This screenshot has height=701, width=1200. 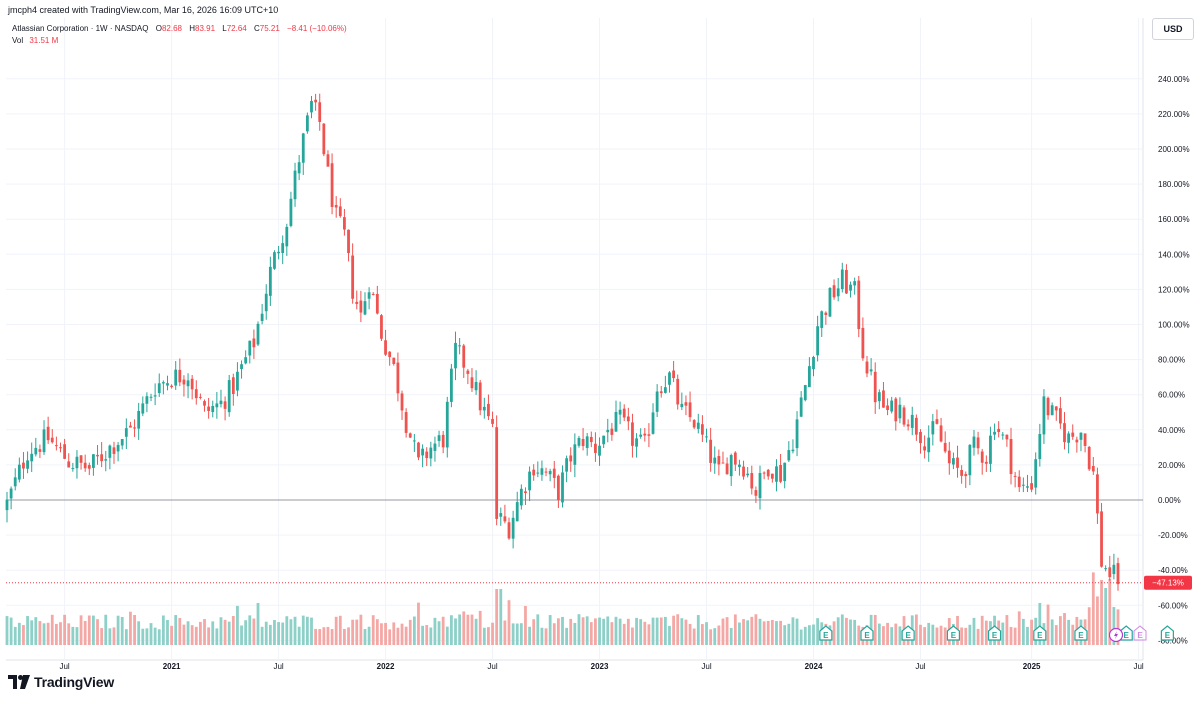 I want to click on y-tick-label: 40.00%, so click(x=1171, y=430).